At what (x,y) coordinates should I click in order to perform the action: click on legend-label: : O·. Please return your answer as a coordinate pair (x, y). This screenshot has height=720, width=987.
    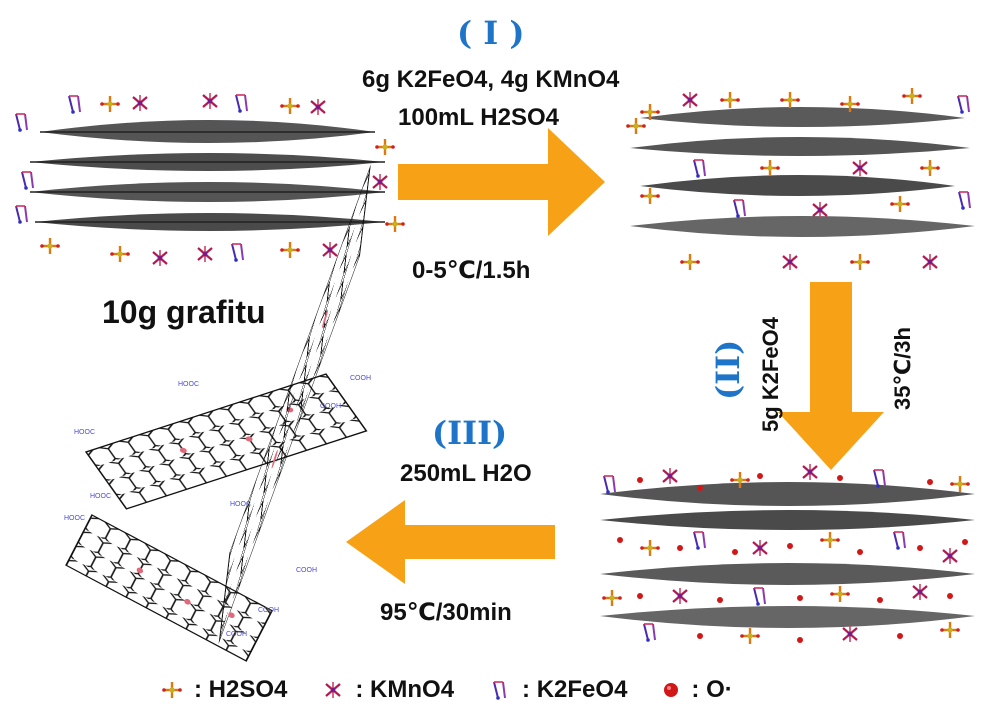
    Looking at the image, I should click on (712, 689).